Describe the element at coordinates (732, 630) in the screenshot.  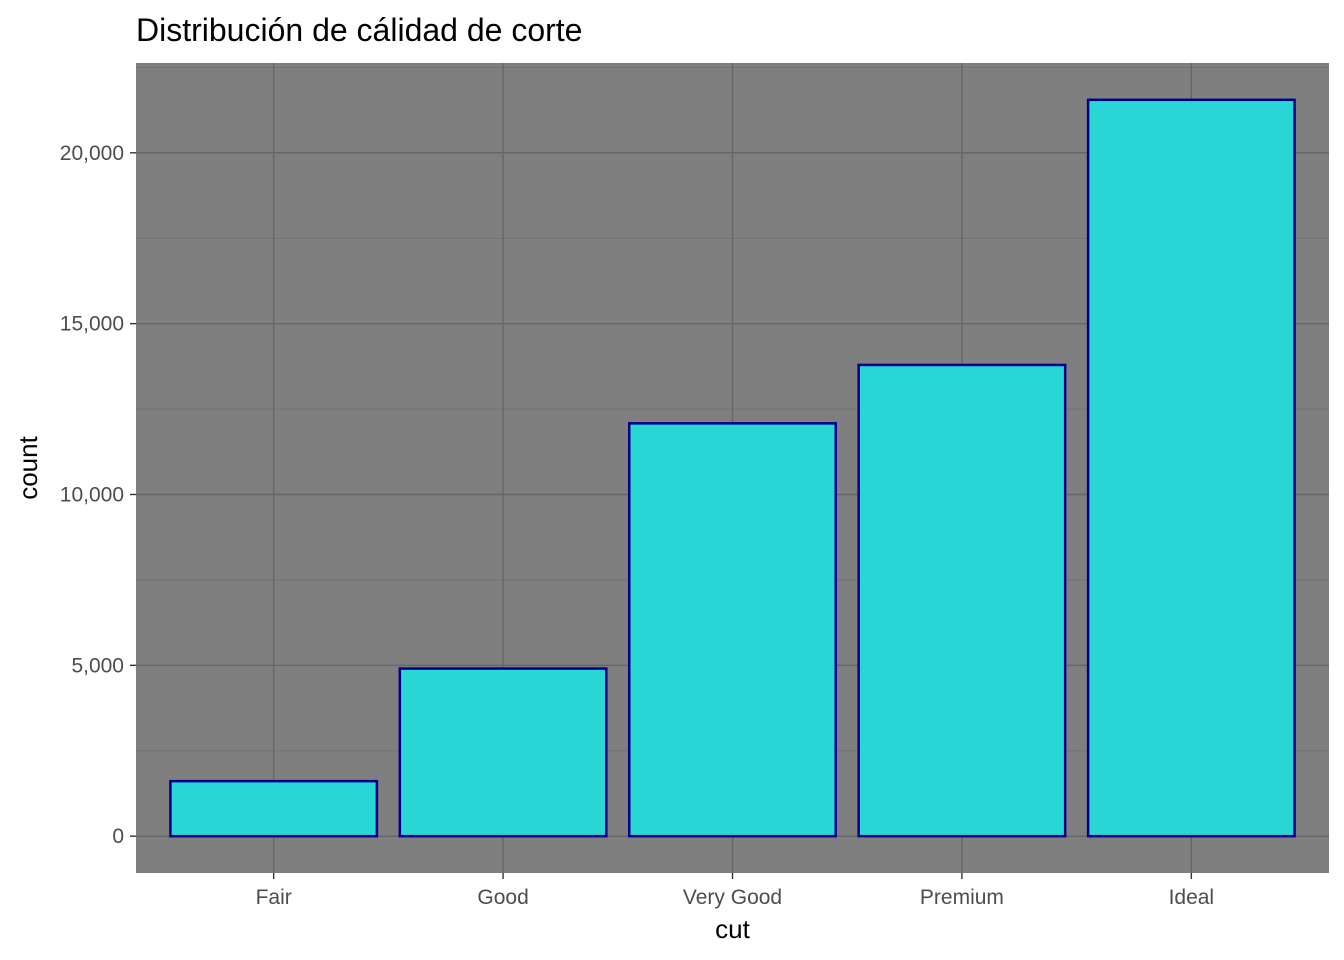
I see `bar-very-good` at that location.